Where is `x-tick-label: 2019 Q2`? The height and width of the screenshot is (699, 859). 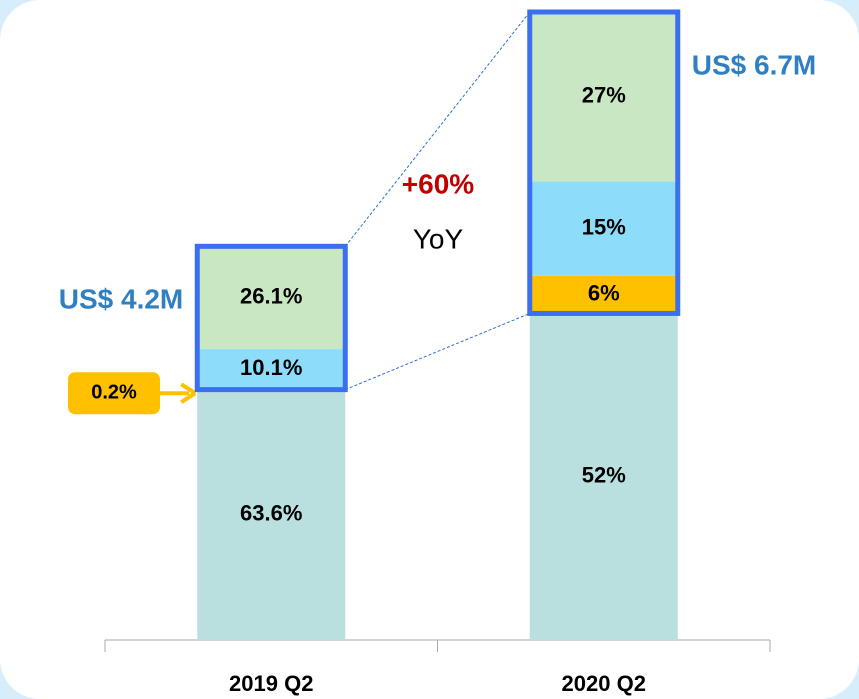 x-tick-label: 2019 Q2 is located at coordinates (271, 683).